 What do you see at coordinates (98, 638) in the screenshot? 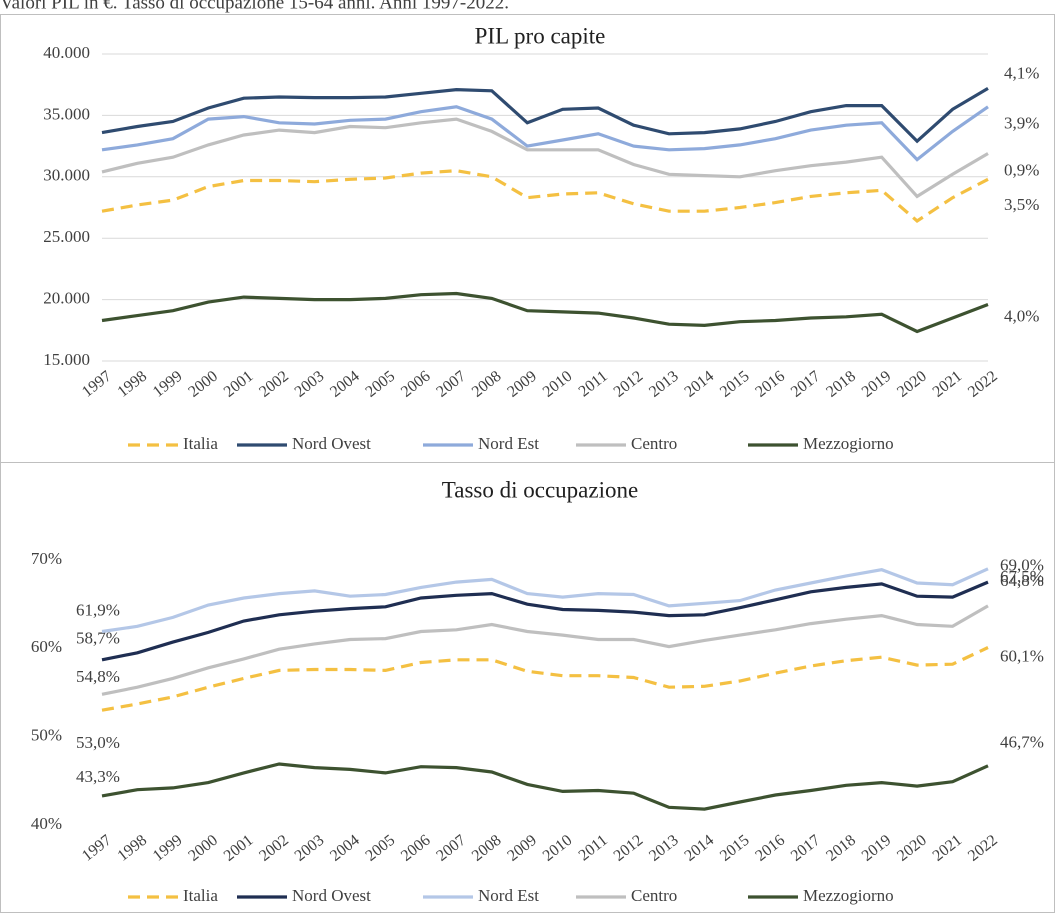
I see `data-label: 58,7%` at bounding box center [98, 638].